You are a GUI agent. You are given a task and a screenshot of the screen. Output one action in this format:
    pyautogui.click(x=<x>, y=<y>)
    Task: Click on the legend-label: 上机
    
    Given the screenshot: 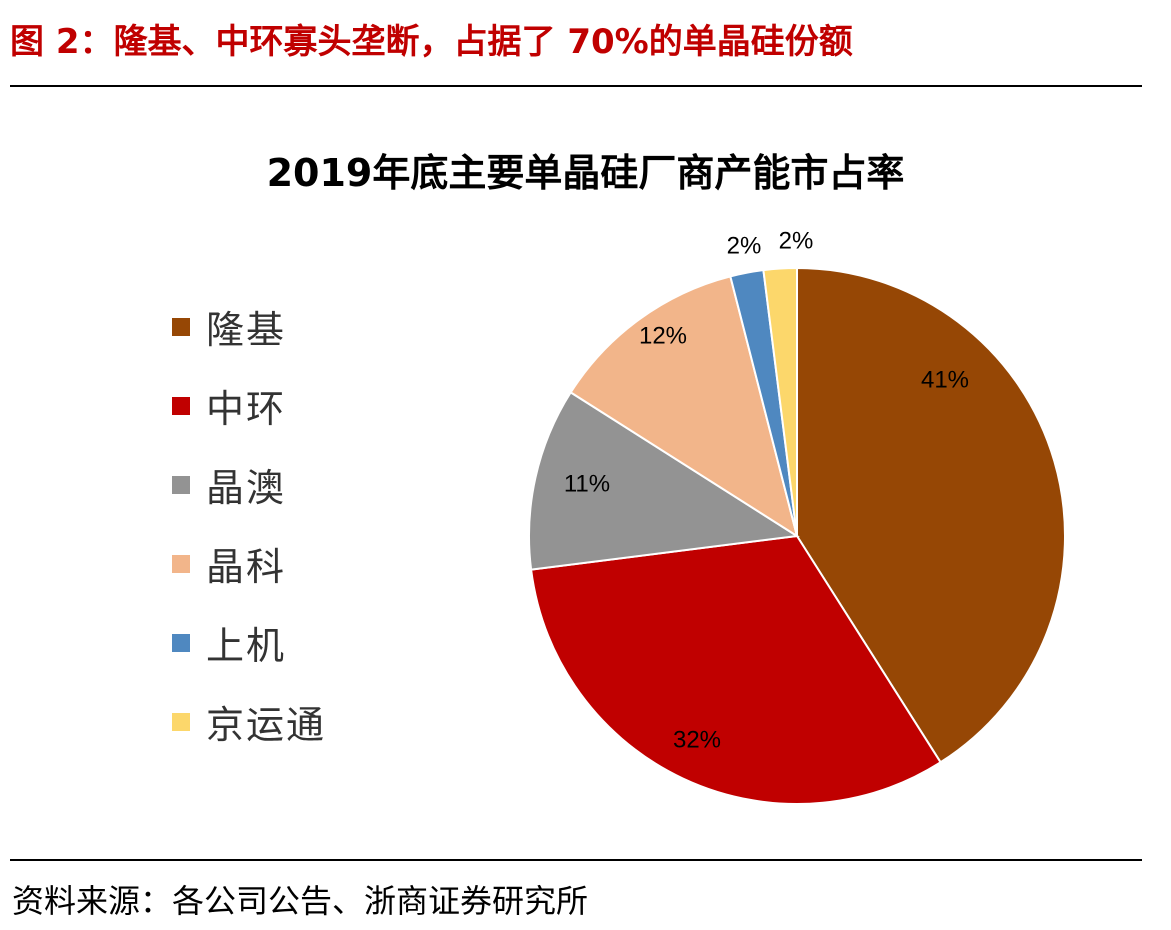 What is the action you would take?
    pyautogui.click(x=246, y=646)
    